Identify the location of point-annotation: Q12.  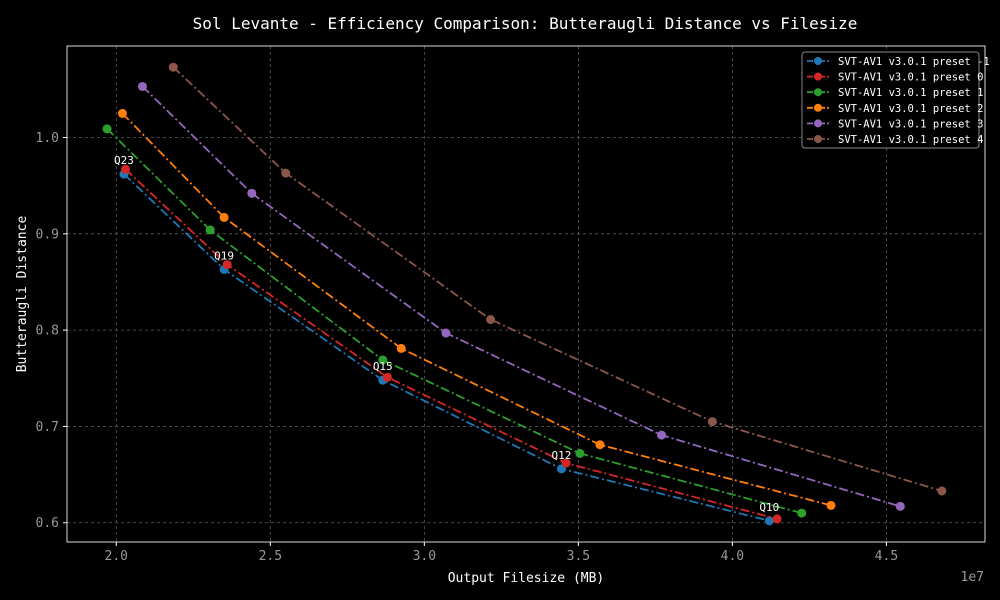
(561, 455).